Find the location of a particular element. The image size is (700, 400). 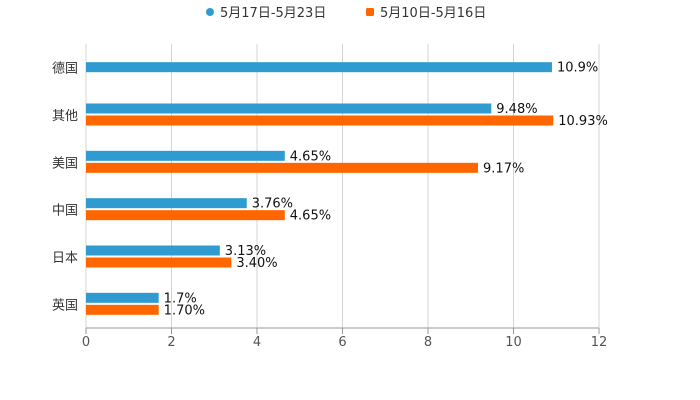

bar-中国-series-1 is located at coordinates (185, 215).